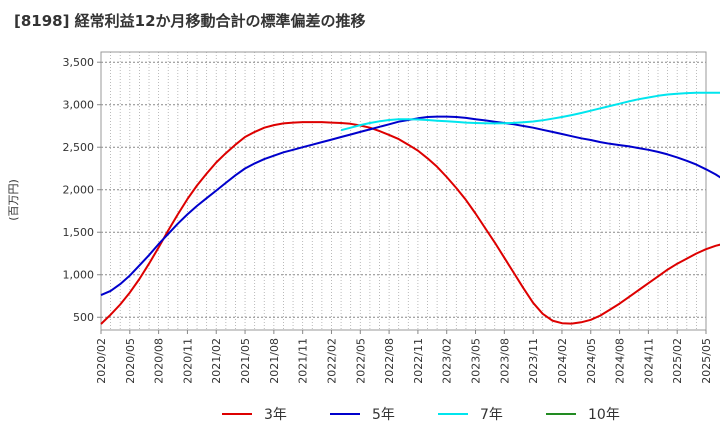  Describe the element at coordinates (190, 21) in the screenshot. I see `chart-title: [8198] 経常利益12か月移動合計の標準偏差の推移` at that location.